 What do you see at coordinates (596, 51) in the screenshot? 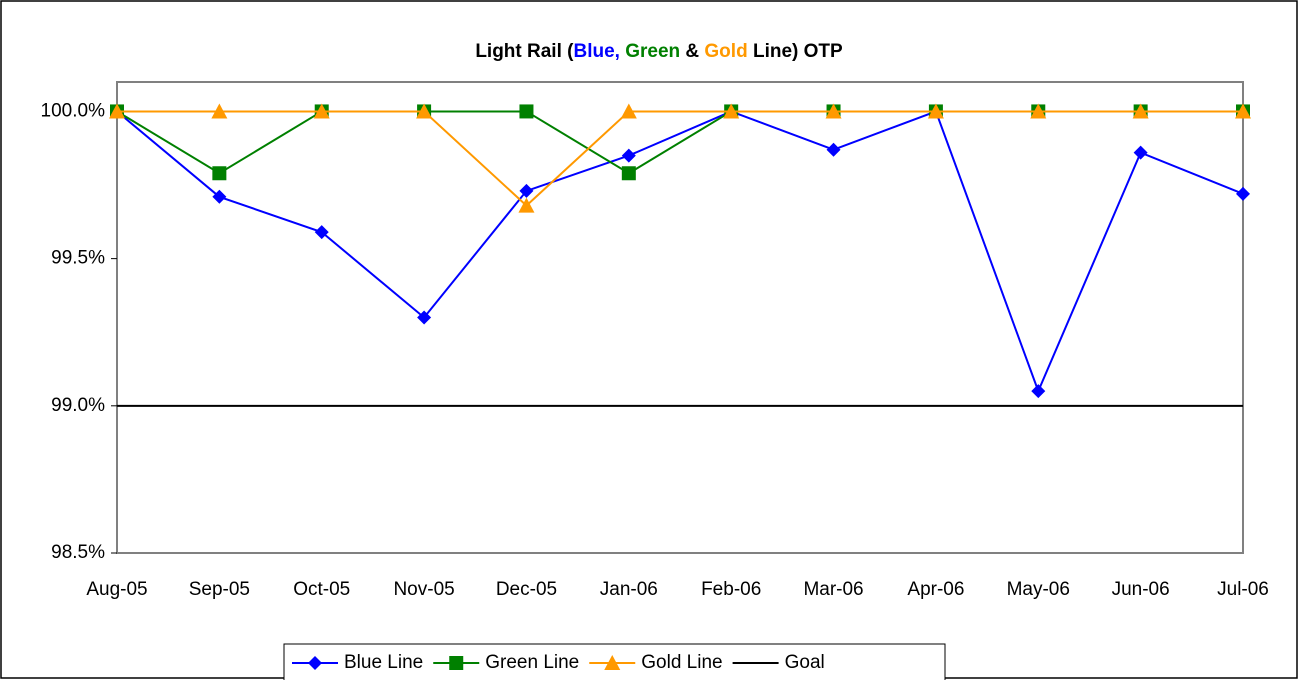
I see `title-part: Blue,` at bounding box center [596, 51].